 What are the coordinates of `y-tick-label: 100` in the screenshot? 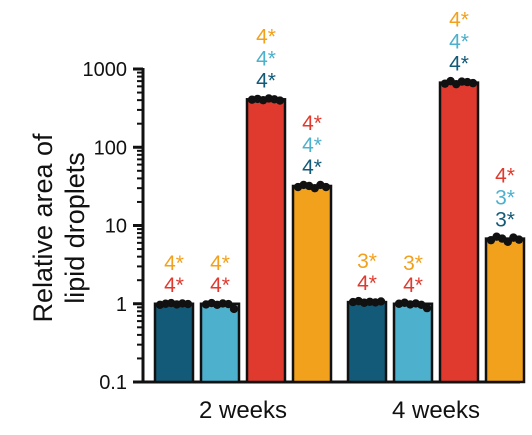 It's located at (110, 148).